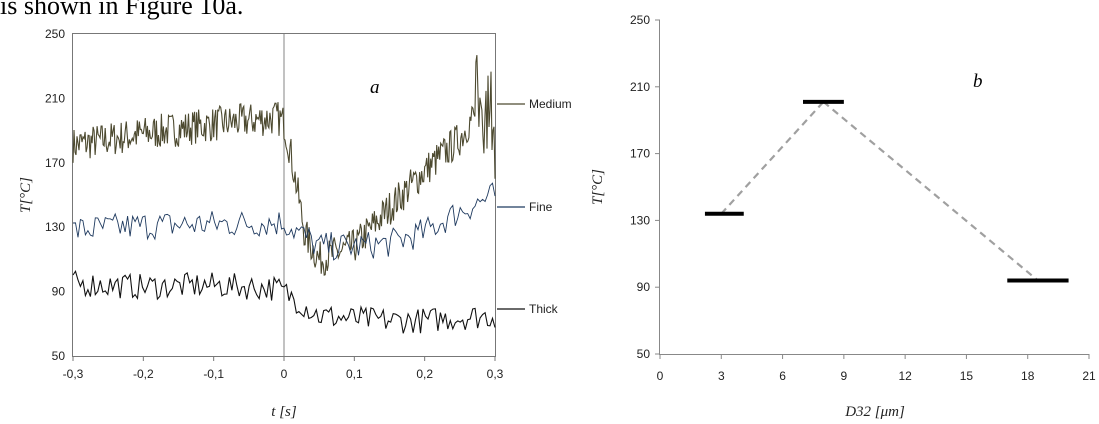 Image resolution: width=1099 pixels, height=424 pixels. What do you see at coordinates (782, 376) in the screenshot?
I see `x-tick-label: 6` at bounding box center [782, 376].